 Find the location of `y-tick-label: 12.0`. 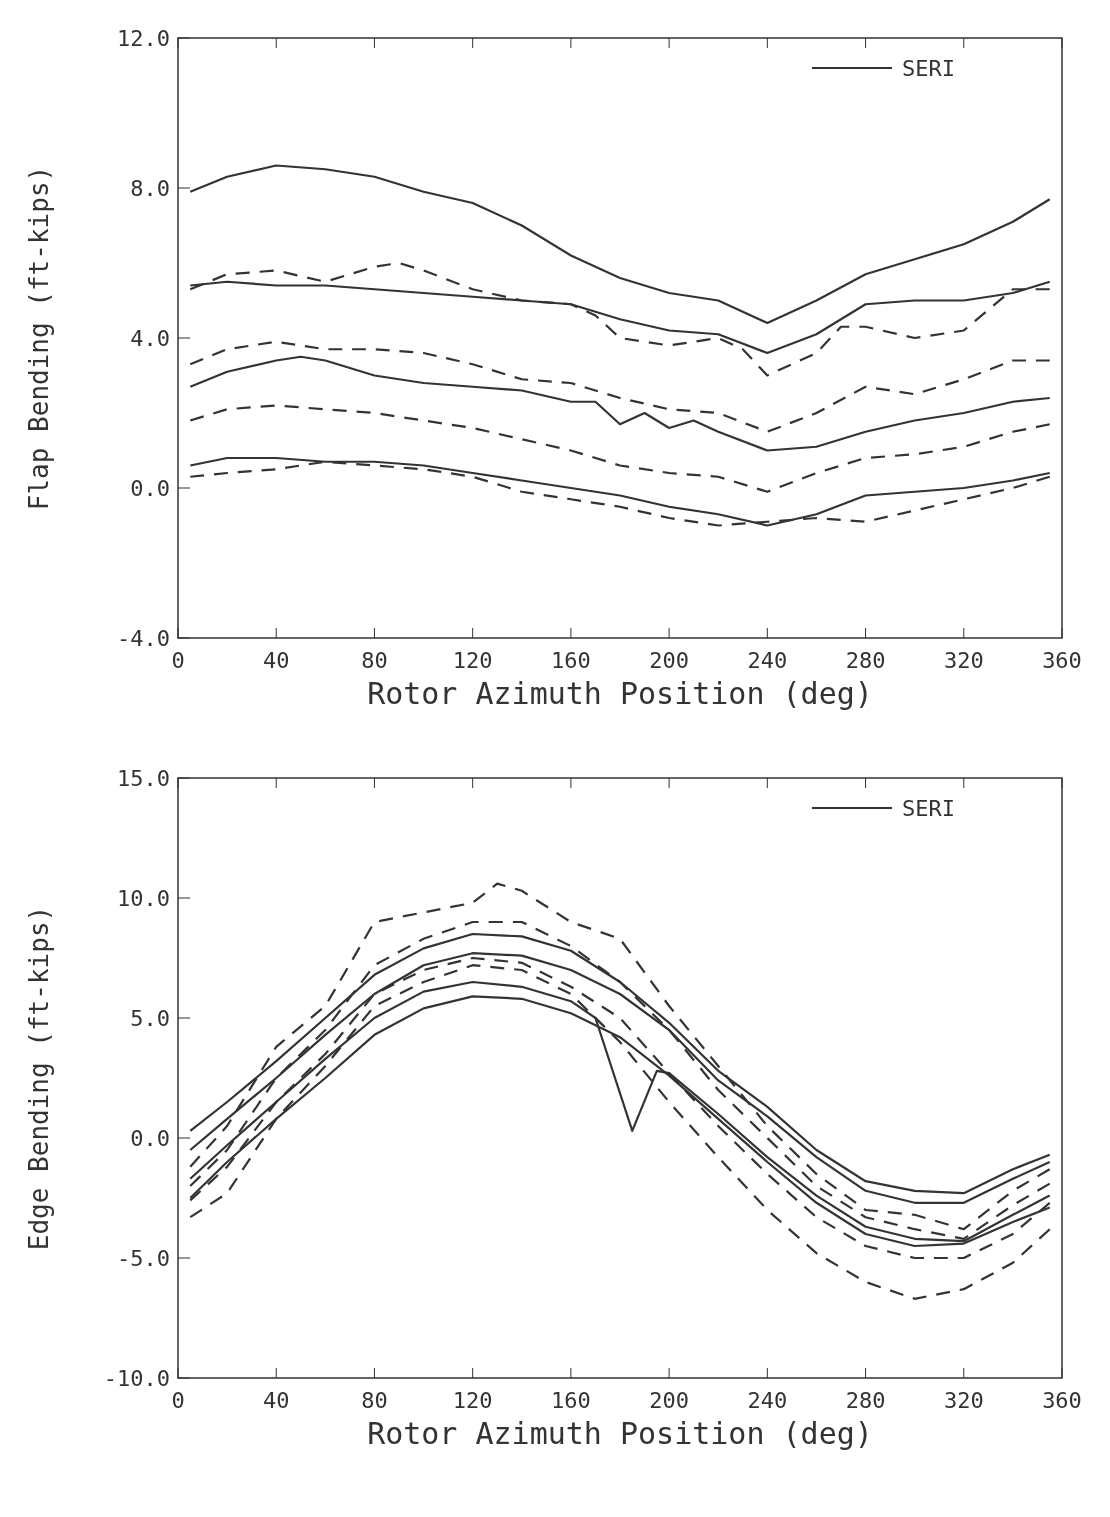

y-tick-label: 12.0 is located at coordinates (143, 38).